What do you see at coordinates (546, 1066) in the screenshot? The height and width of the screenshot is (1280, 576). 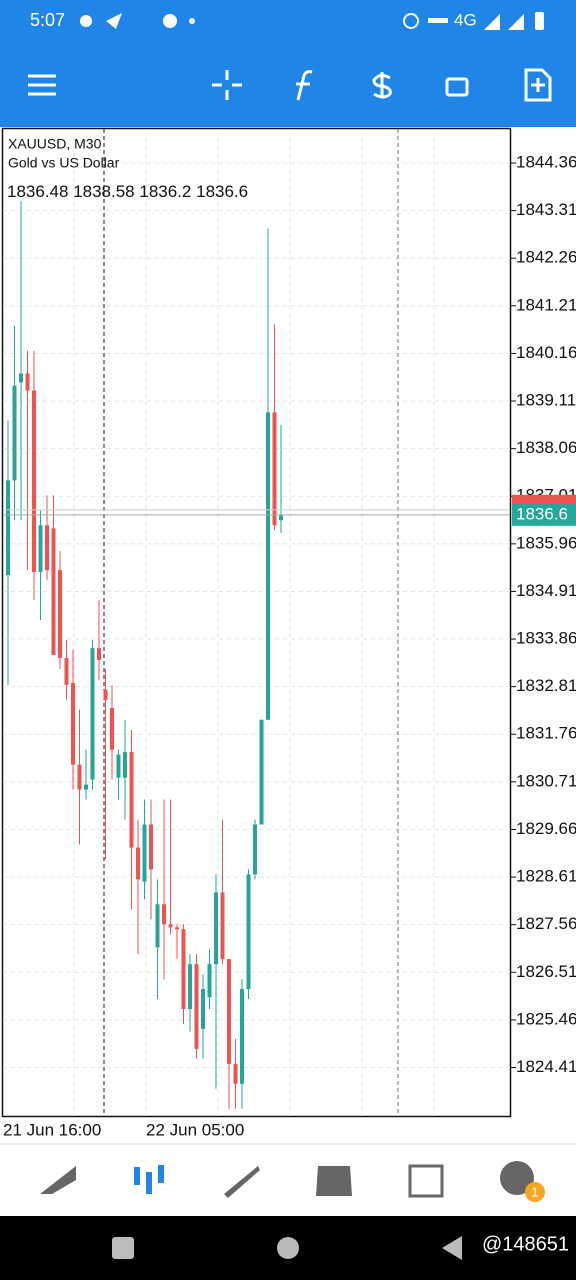 I see `y-tick-label: 1824.41` at bounding box center [546, 1066].